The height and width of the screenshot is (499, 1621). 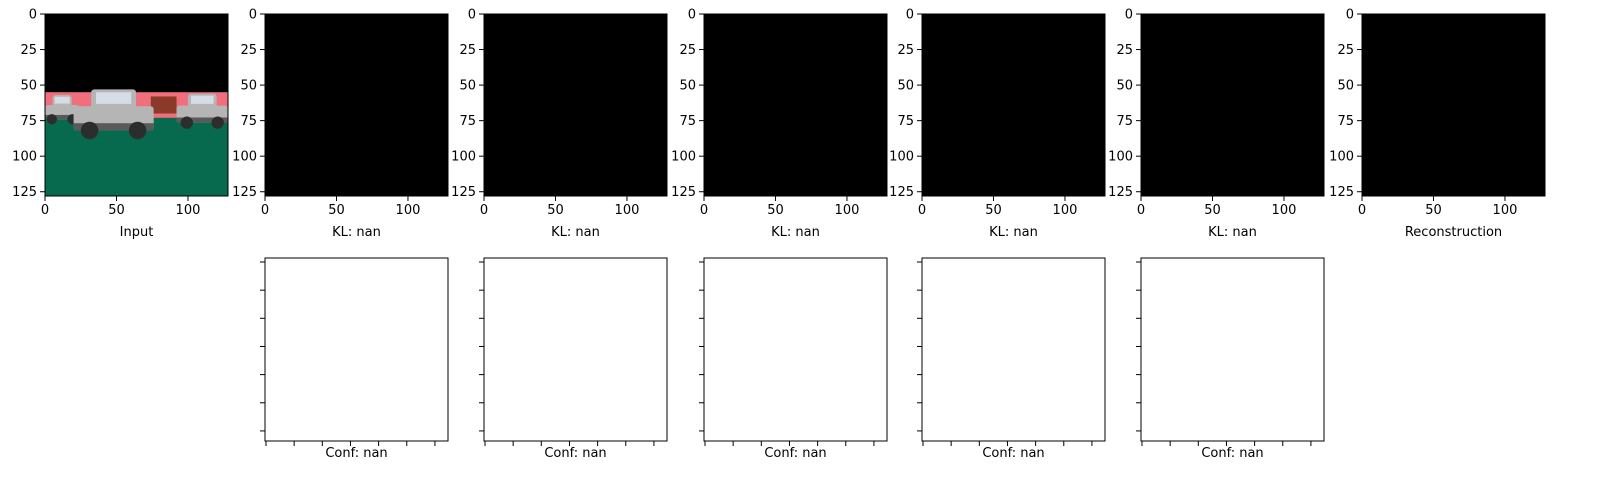 I want to click on image-panel-4: 0 50 100 0 25 50 75 100 125 KL: nan, so click(x=997, y=124).